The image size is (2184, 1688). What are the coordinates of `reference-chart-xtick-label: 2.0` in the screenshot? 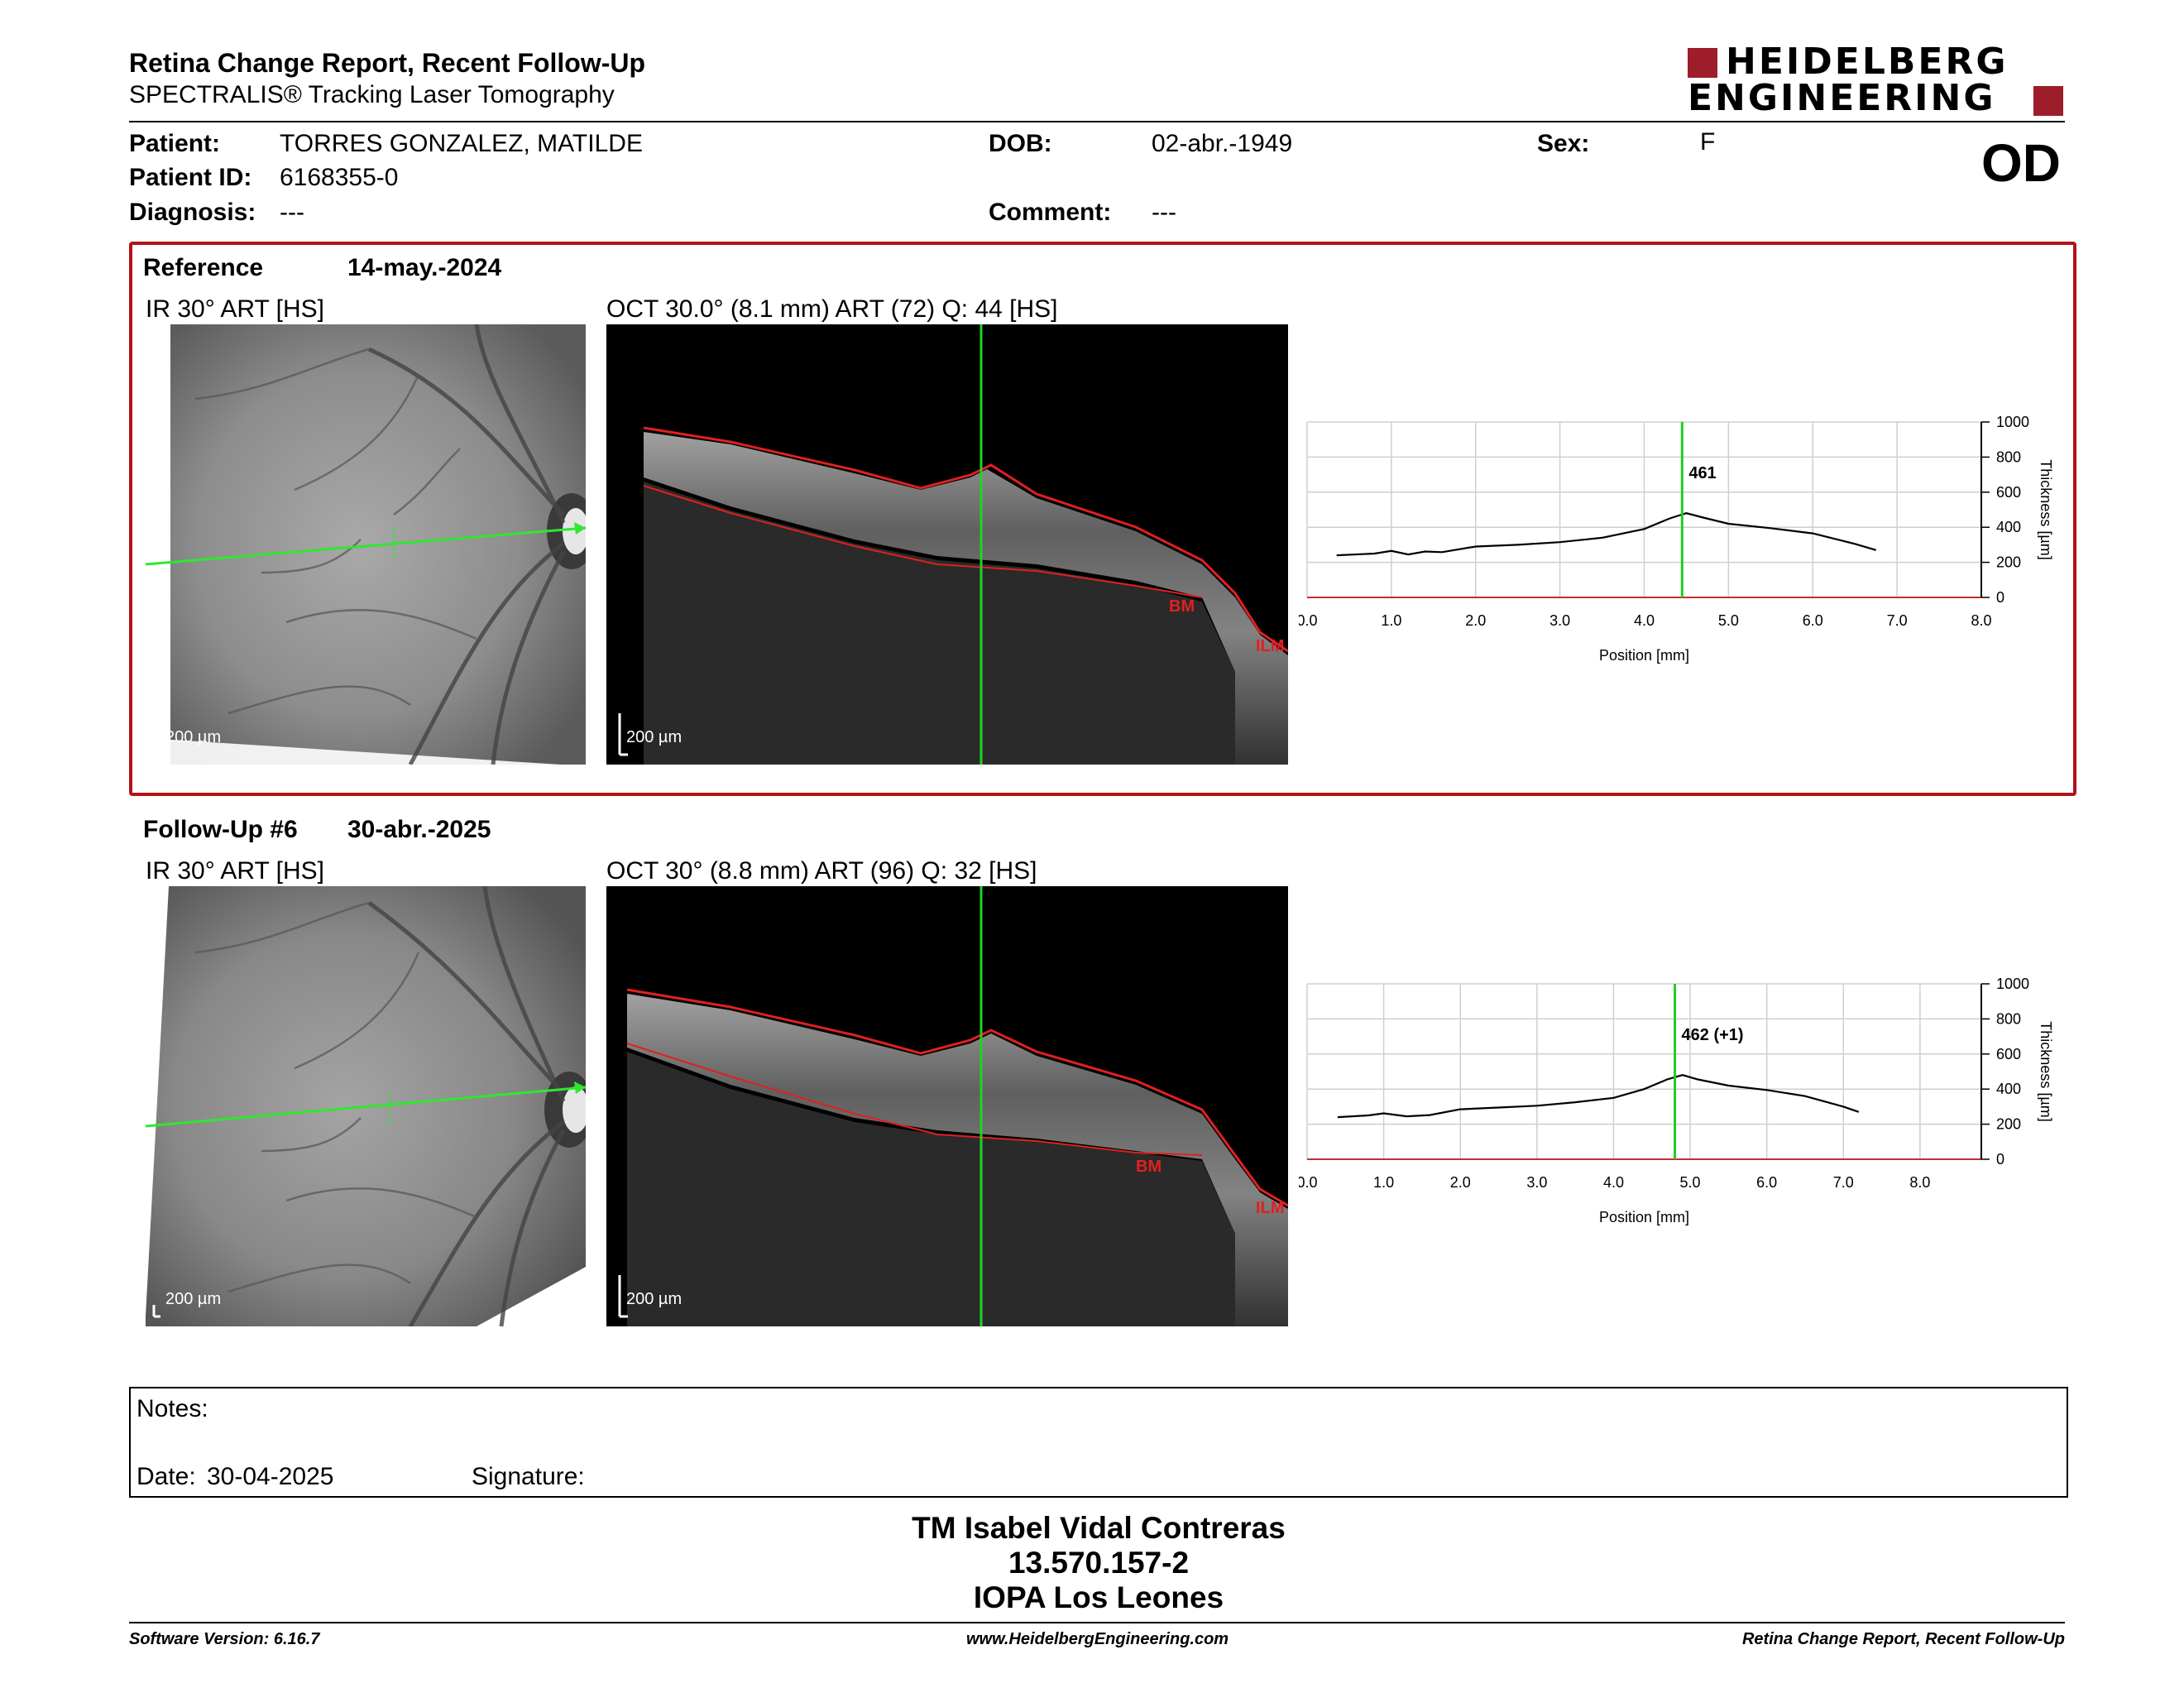 It's located at (1475, 620).